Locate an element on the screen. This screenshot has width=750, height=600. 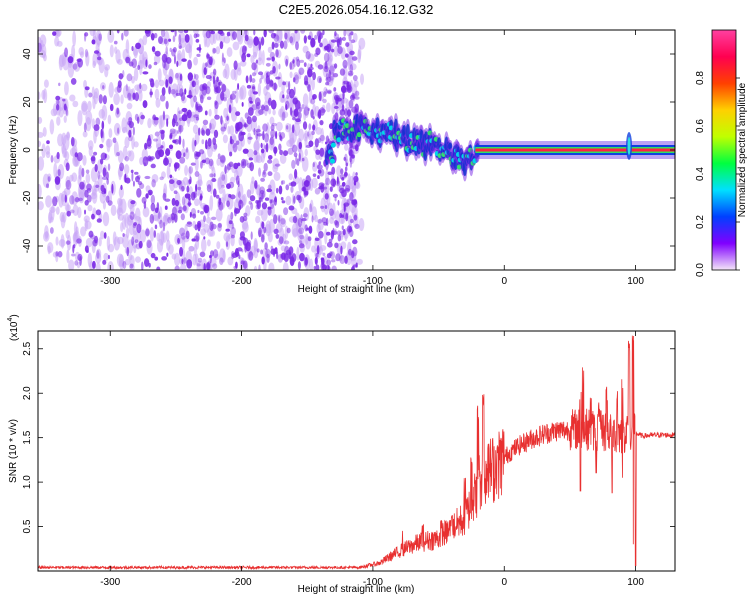
y-tick-label: 2.0 is located at coordinates (27, 393).